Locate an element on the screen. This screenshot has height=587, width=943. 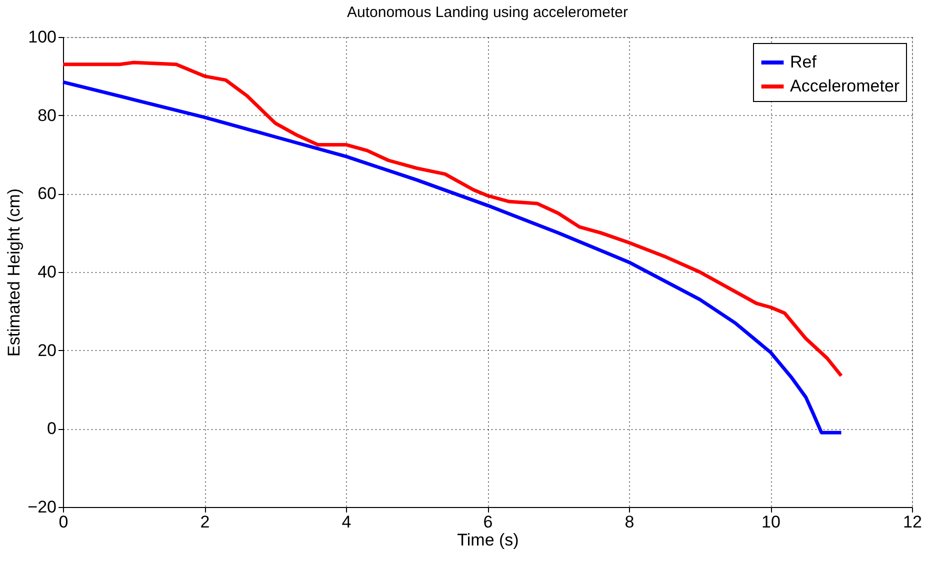
x-tick-label: 12 is located at coordinates (912, 522).